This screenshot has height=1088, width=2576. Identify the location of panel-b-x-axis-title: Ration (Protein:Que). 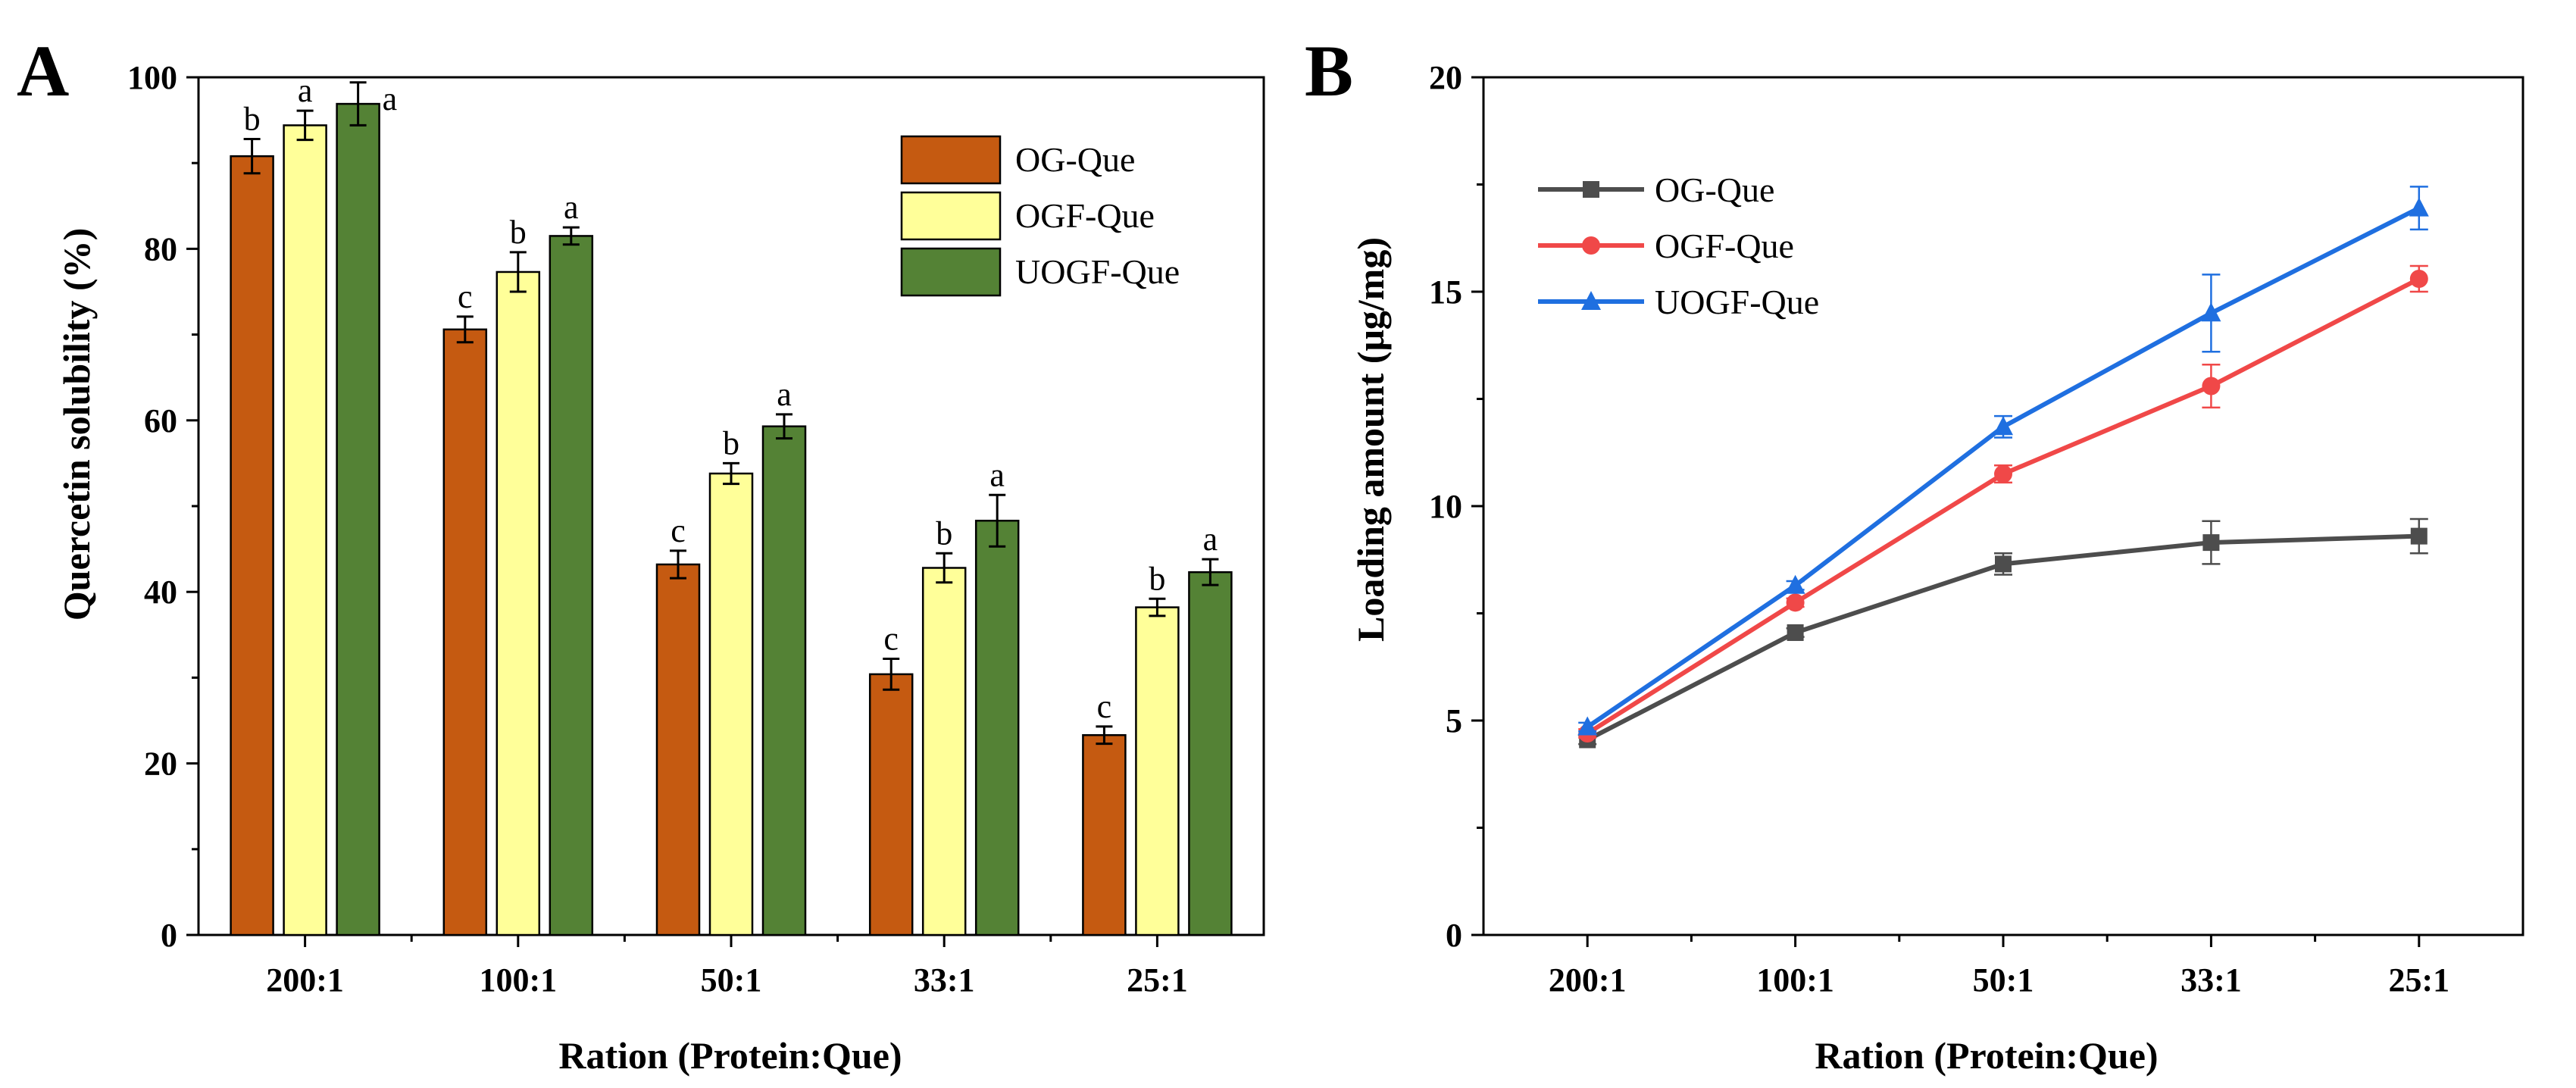
(1987, 1055).